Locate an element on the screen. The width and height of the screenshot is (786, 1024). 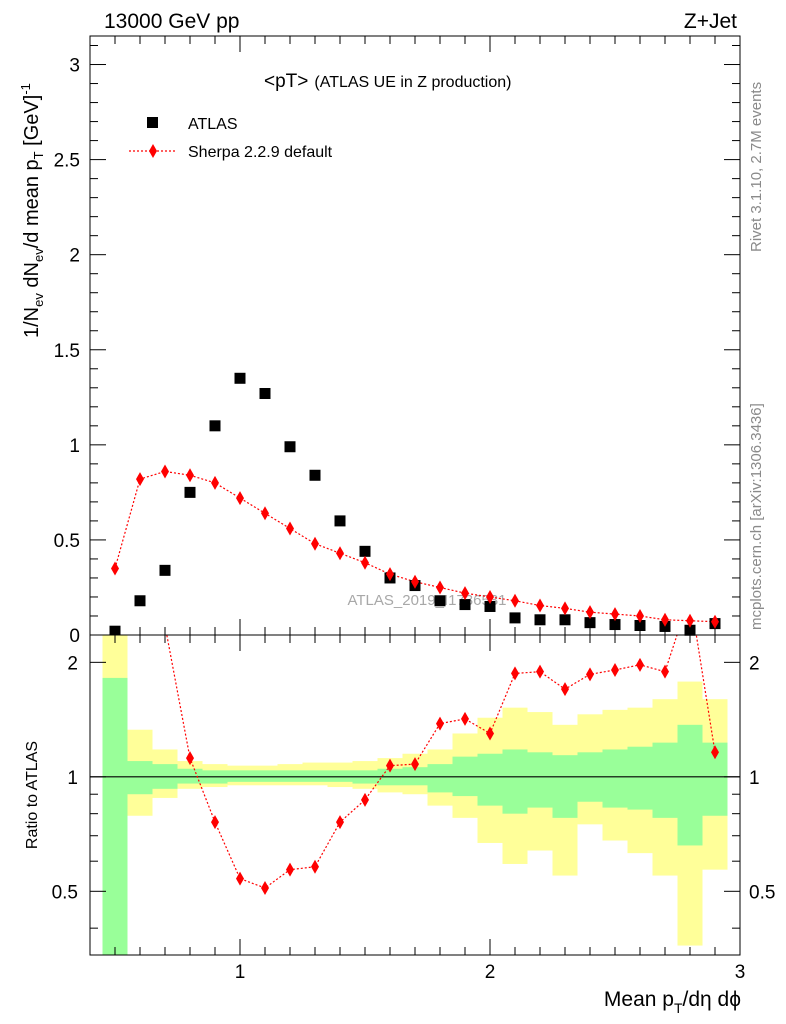
analysis-watermark: ATLAS_2019_I1736531 is located at coordinates (426, 600).